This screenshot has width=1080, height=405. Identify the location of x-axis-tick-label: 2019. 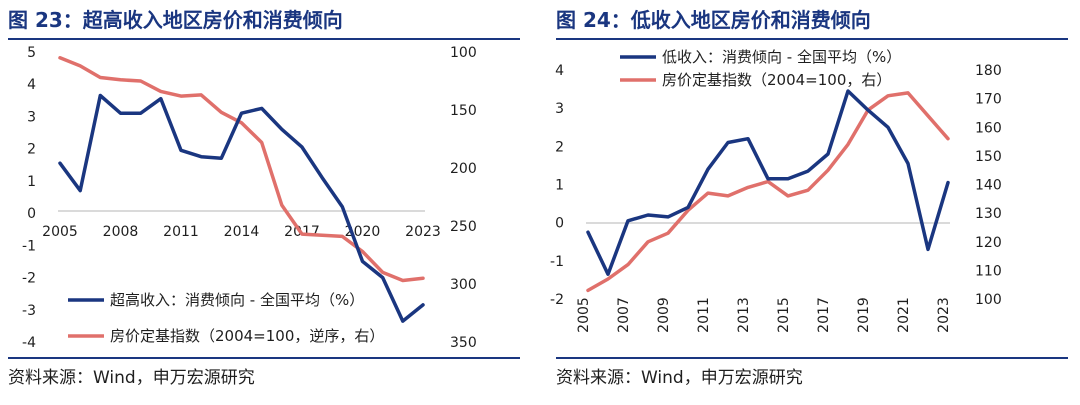
(864, 315).